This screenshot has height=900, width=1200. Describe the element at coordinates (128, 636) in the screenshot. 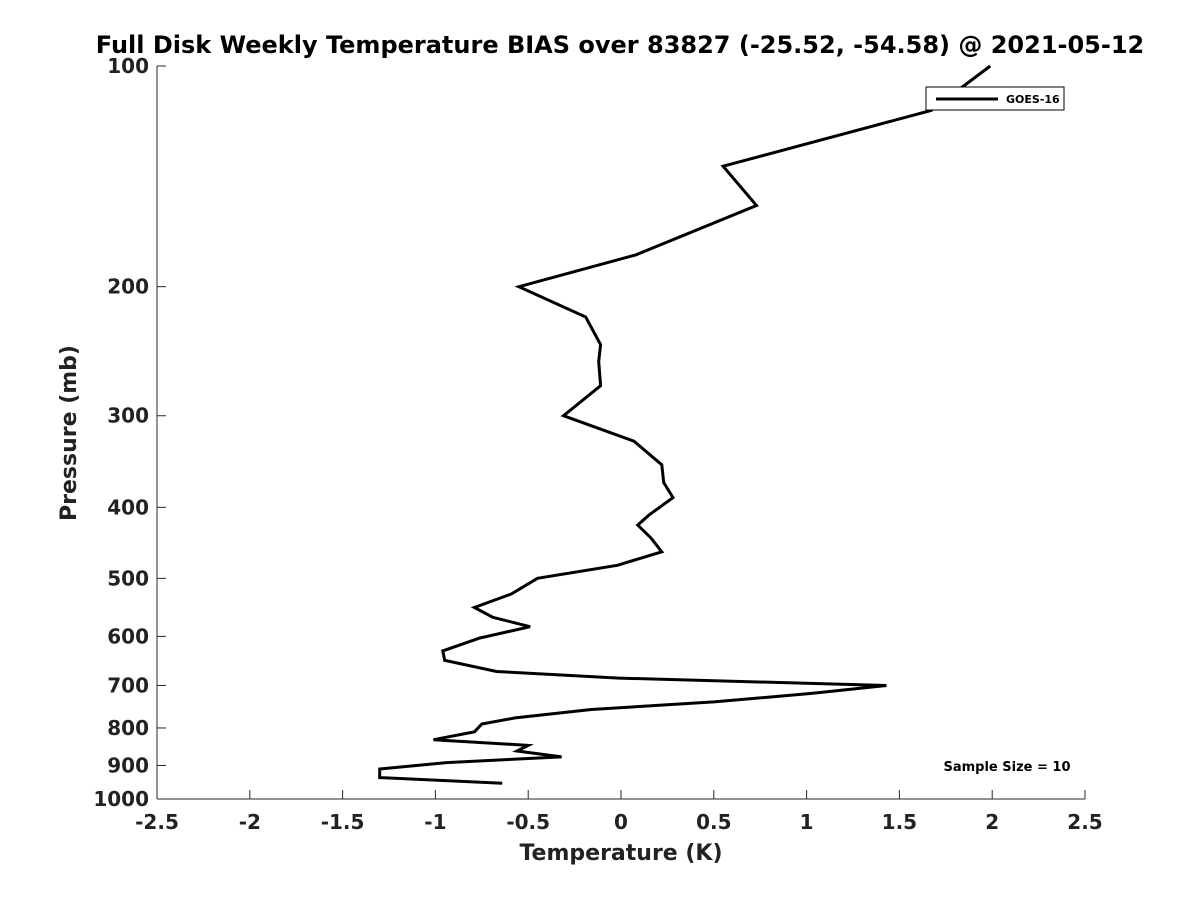

I see `y-tick-label: 600` at that location.